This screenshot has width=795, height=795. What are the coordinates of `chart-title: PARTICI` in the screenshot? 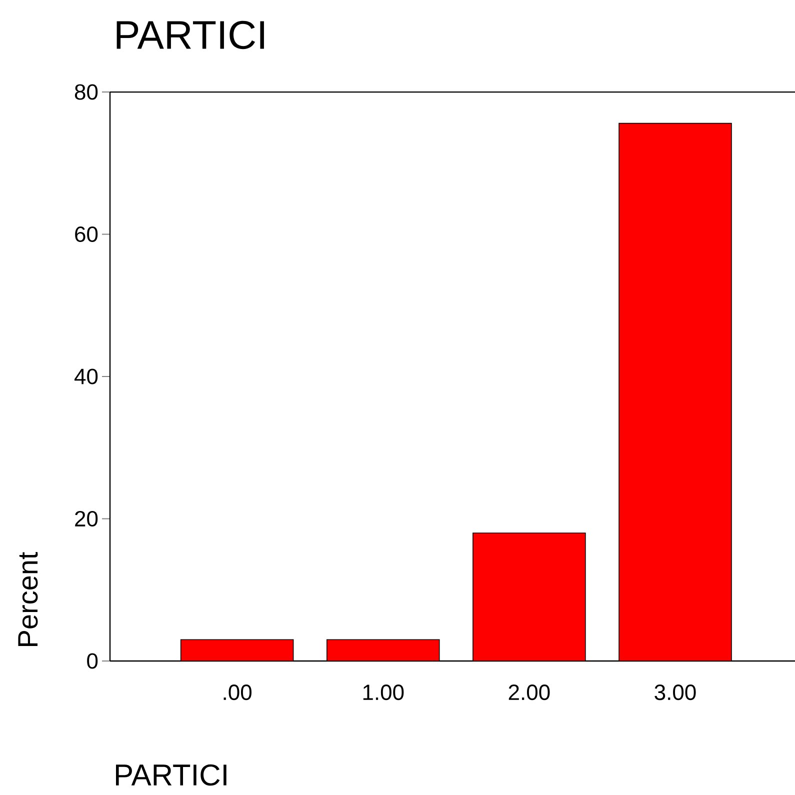 It's located at (190, 35).